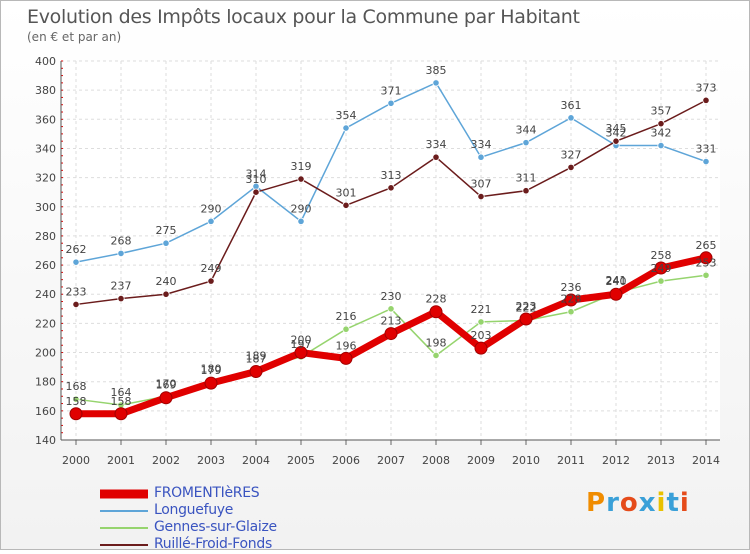 This screenshot has width=750, height=554. What do you see at coordinates (45, 440) in the screenshot?
I see `y-tick-label: 140` at bounding box center [45, 440].